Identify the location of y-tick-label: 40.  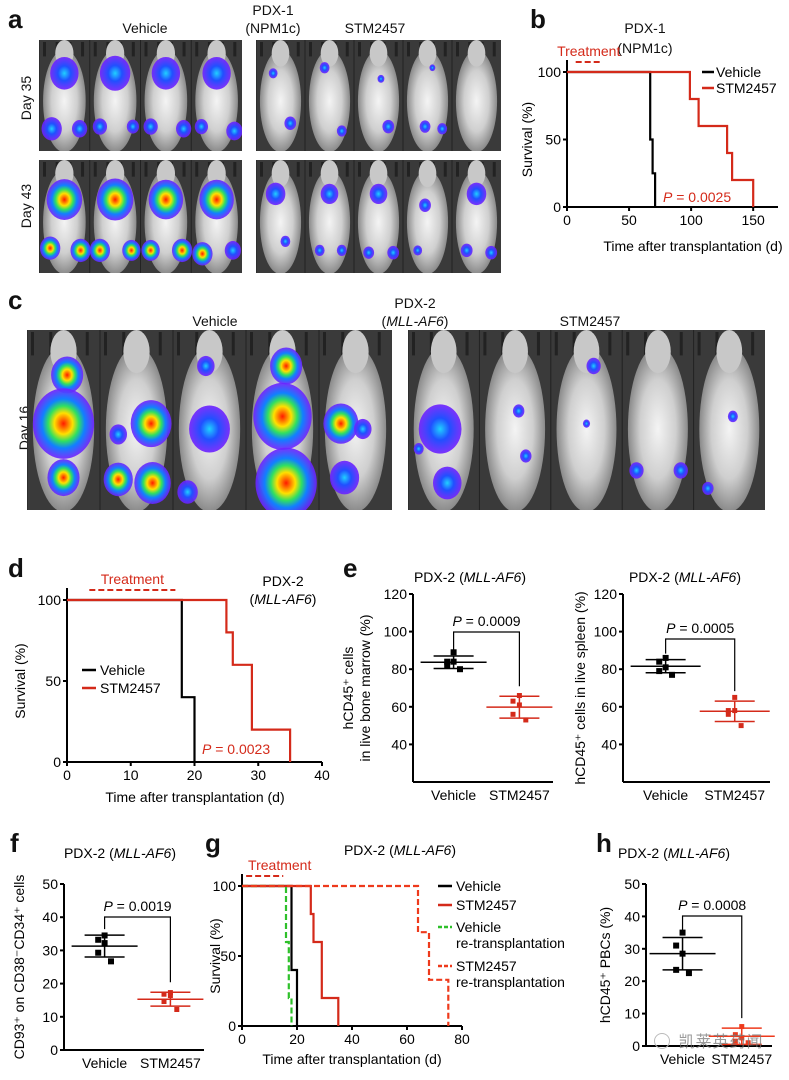
(632, 916).